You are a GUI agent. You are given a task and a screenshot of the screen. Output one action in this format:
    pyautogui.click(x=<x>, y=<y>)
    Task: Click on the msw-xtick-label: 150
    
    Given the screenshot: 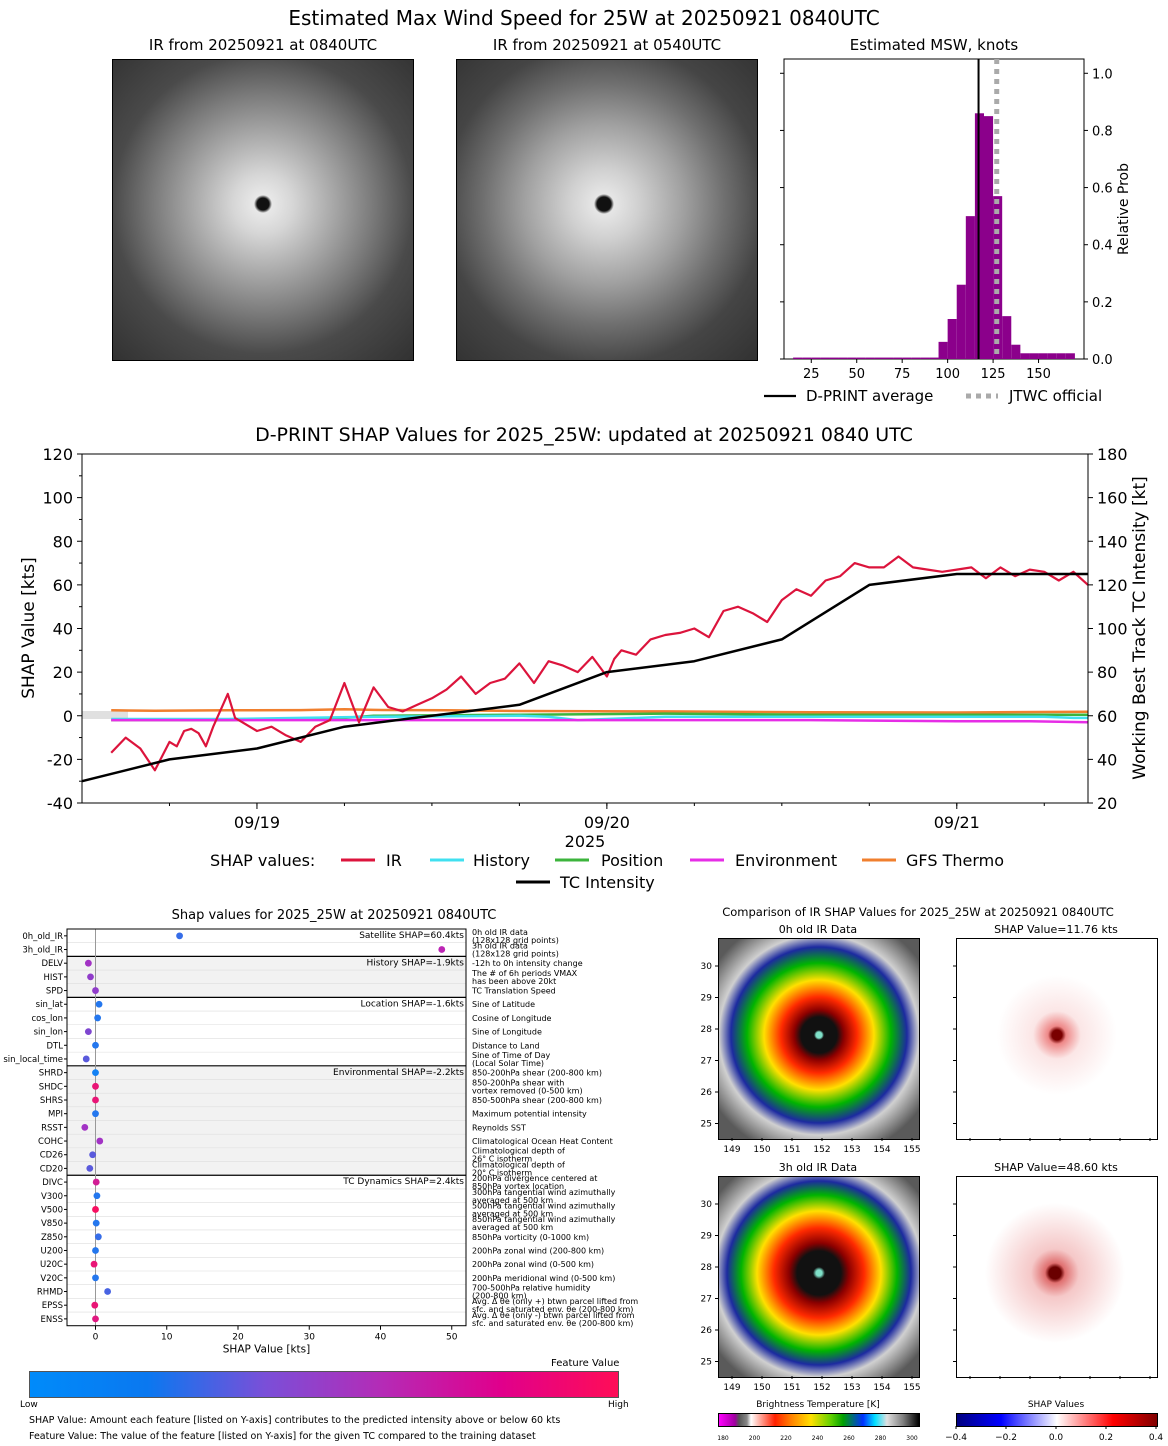 What is the action you would take?
    pyautogui.click(x=1038, y=374)
    